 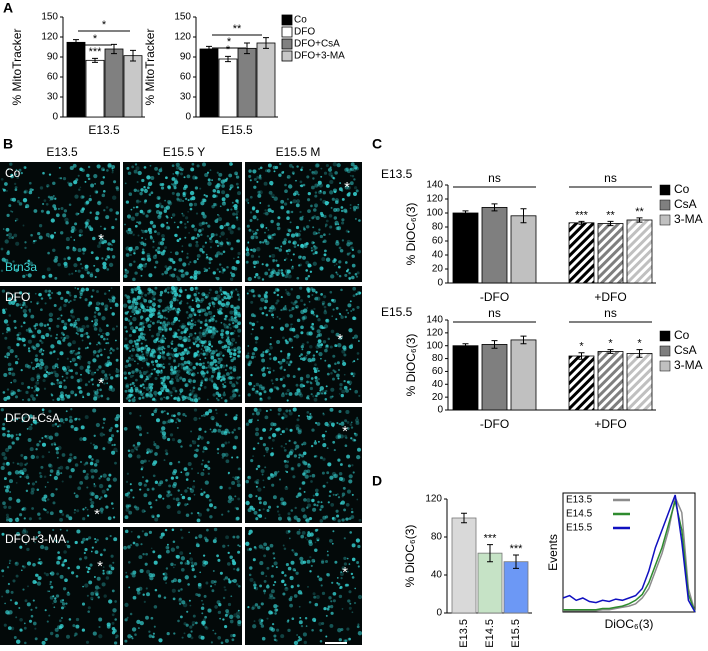 I want to click on bar, so click(x=465, y=378).